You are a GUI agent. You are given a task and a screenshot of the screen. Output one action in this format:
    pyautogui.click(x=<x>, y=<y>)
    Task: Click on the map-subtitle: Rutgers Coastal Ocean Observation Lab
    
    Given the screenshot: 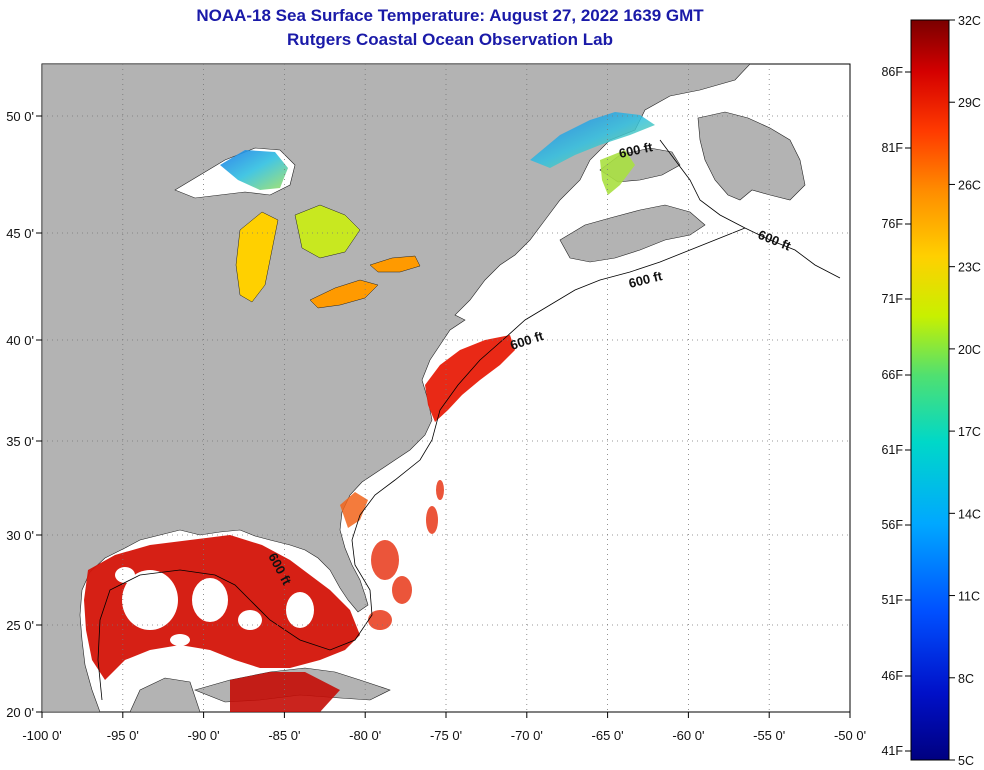 What is the action you would take?
    pyautogui.click(x=450, y=39)
    